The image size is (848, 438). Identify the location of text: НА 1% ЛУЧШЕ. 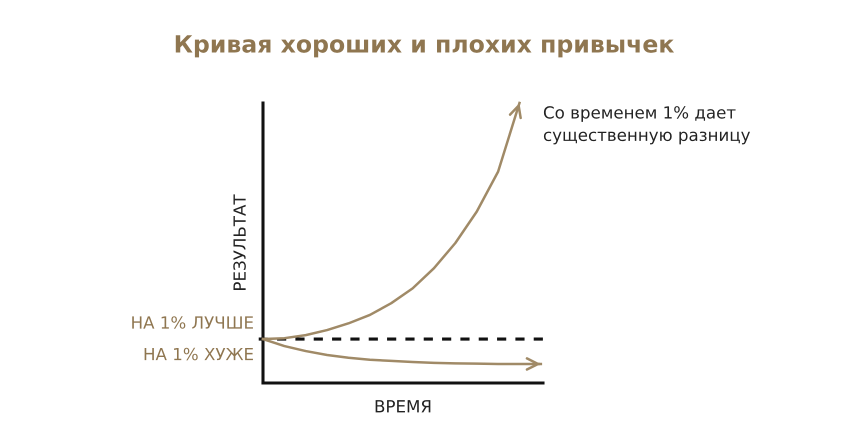
(192, 322).